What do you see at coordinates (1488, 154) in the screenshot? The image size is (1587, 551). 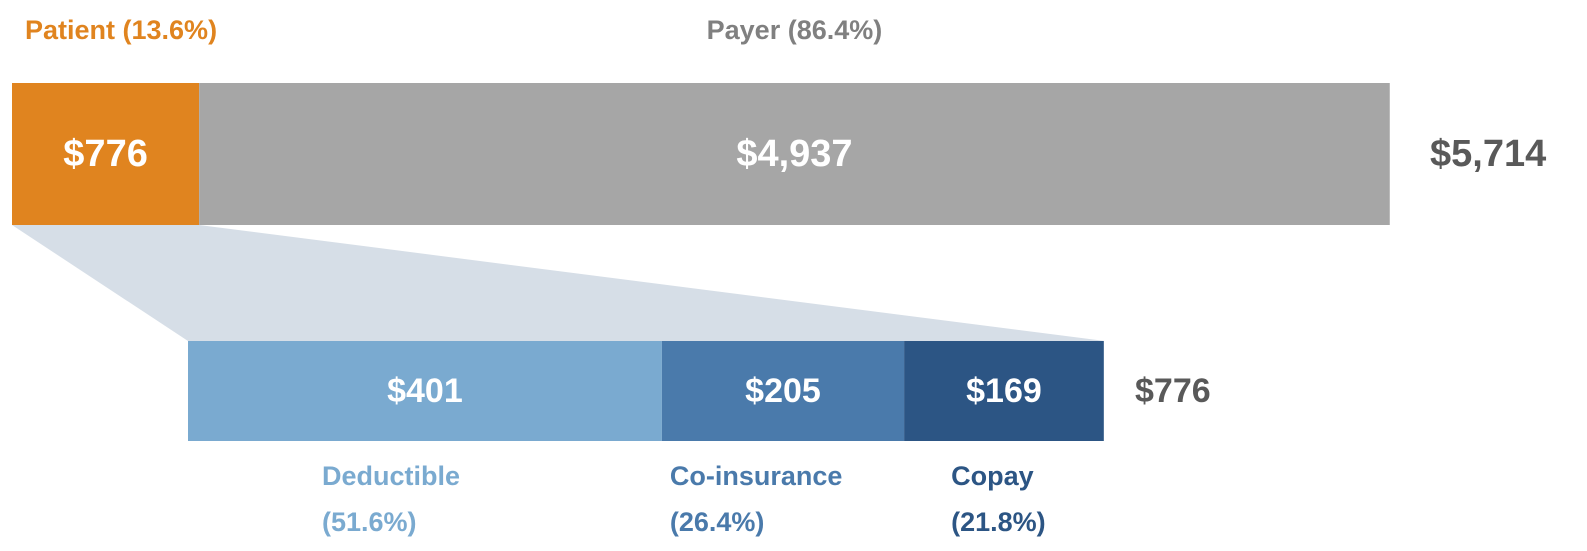 I see `total-label: $5,714` at bounding box center [1488, 154].